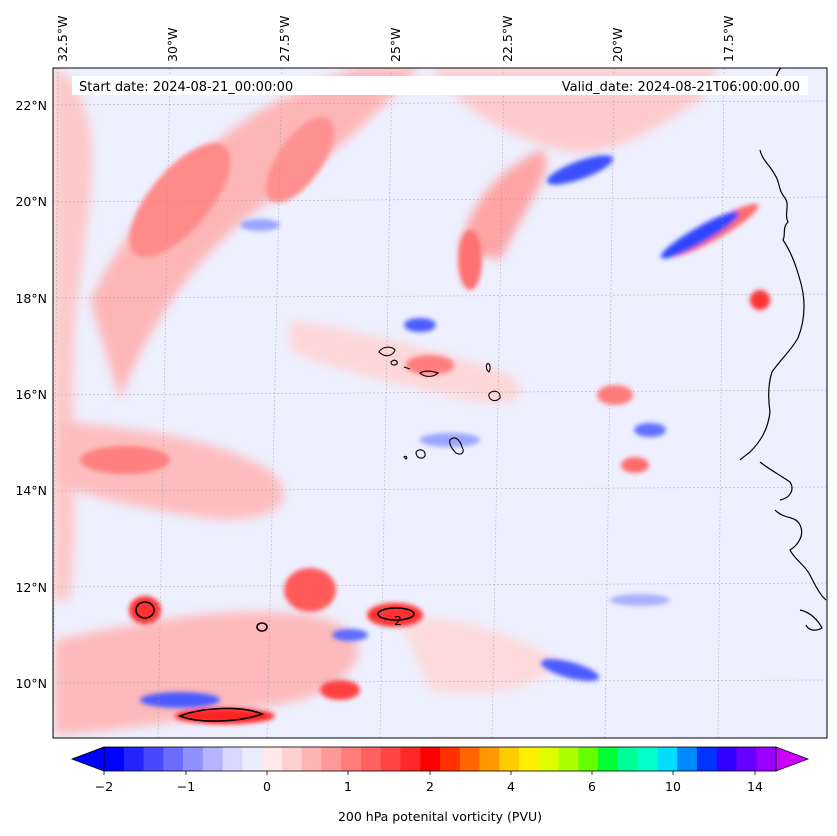 The image size is (837, 836). What do you see at coordinates (104, 786) in the screenshot?
I see `colorbar-tick-label: −2` at bounding box center [104, 786].